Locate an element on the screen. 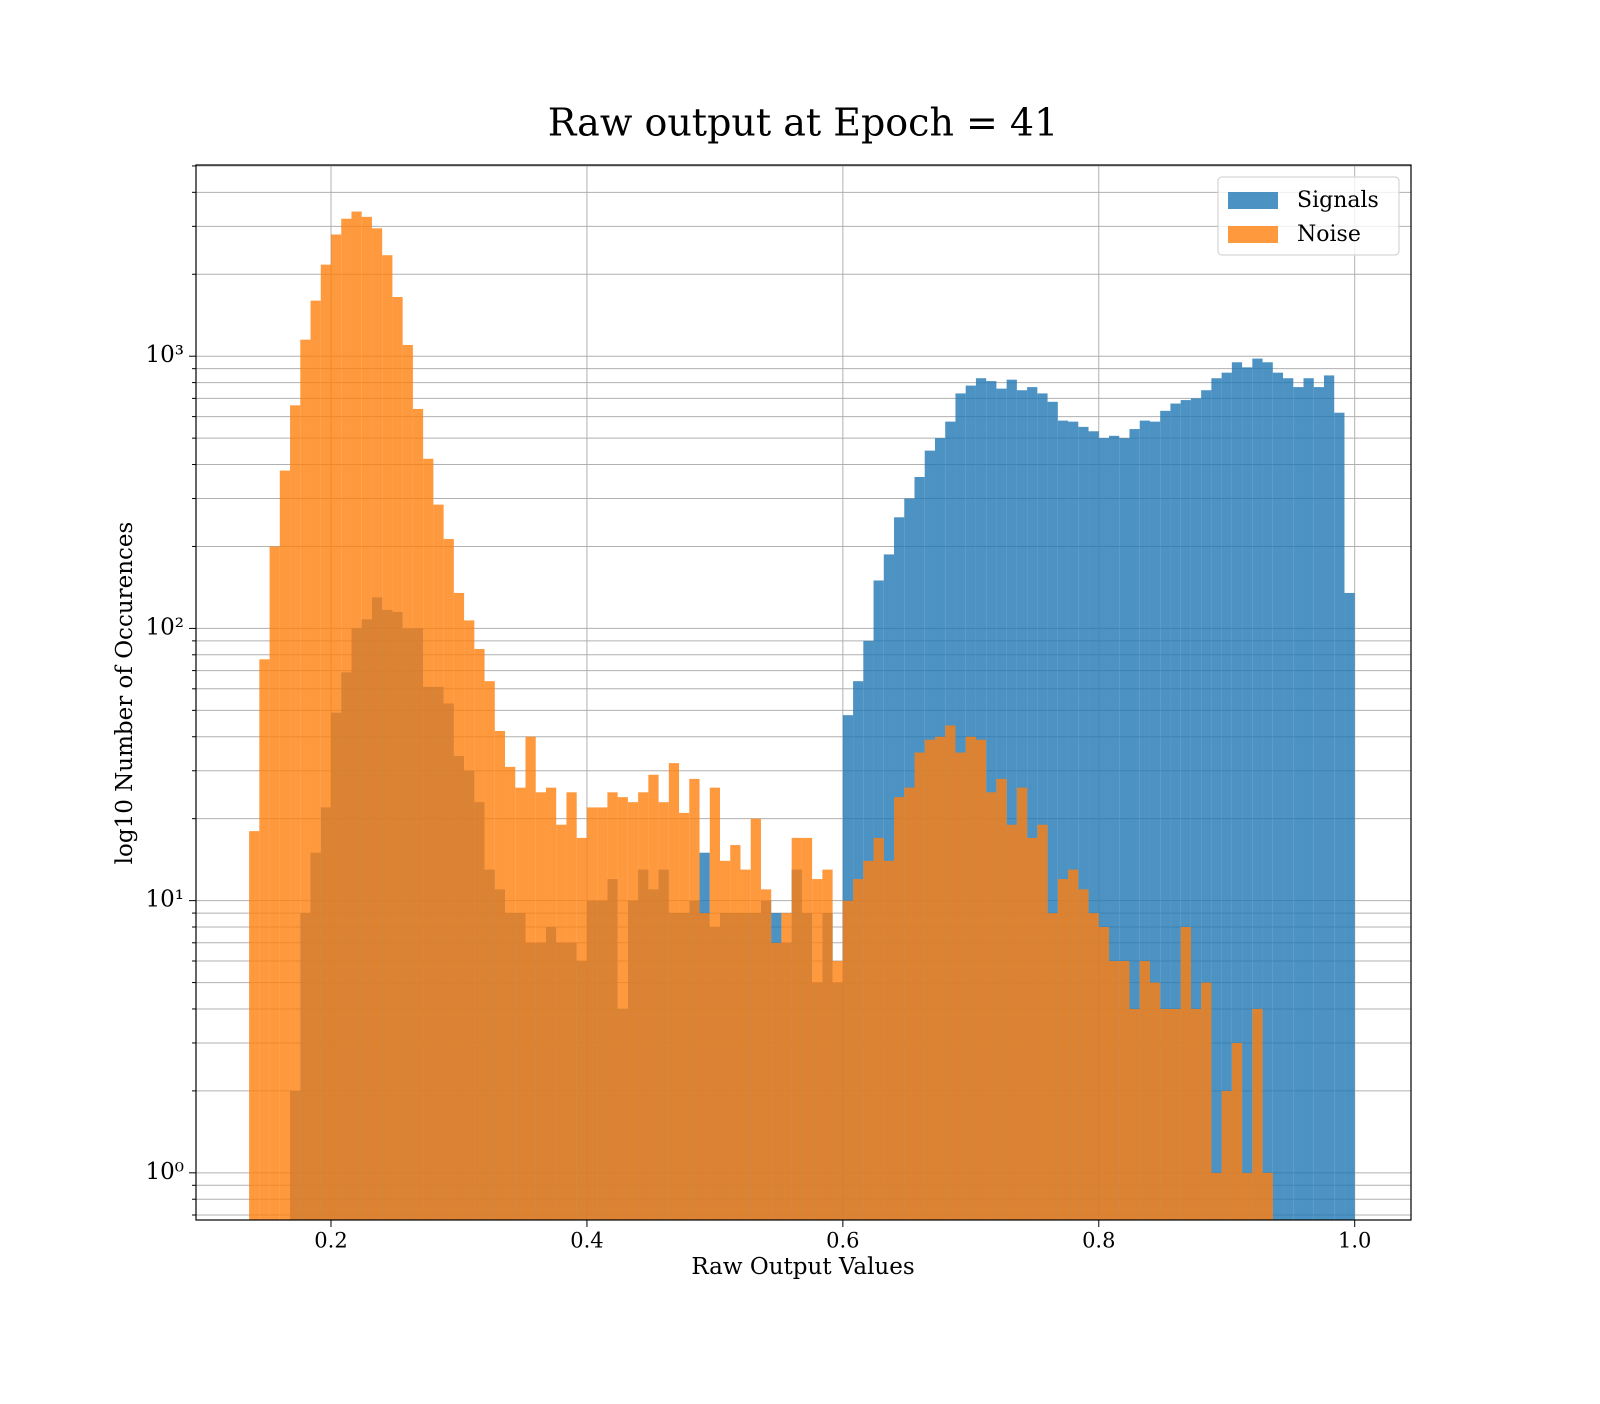 The width and height of the screenshot is (1600, 1404). x-axis-label: Raw Output Values is located at coordinates (802, 1267).